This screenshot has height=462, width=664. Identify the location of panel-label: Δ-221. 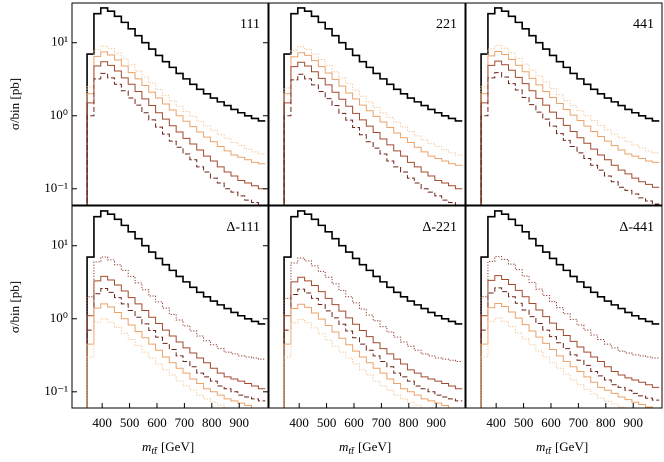
(439, 227).